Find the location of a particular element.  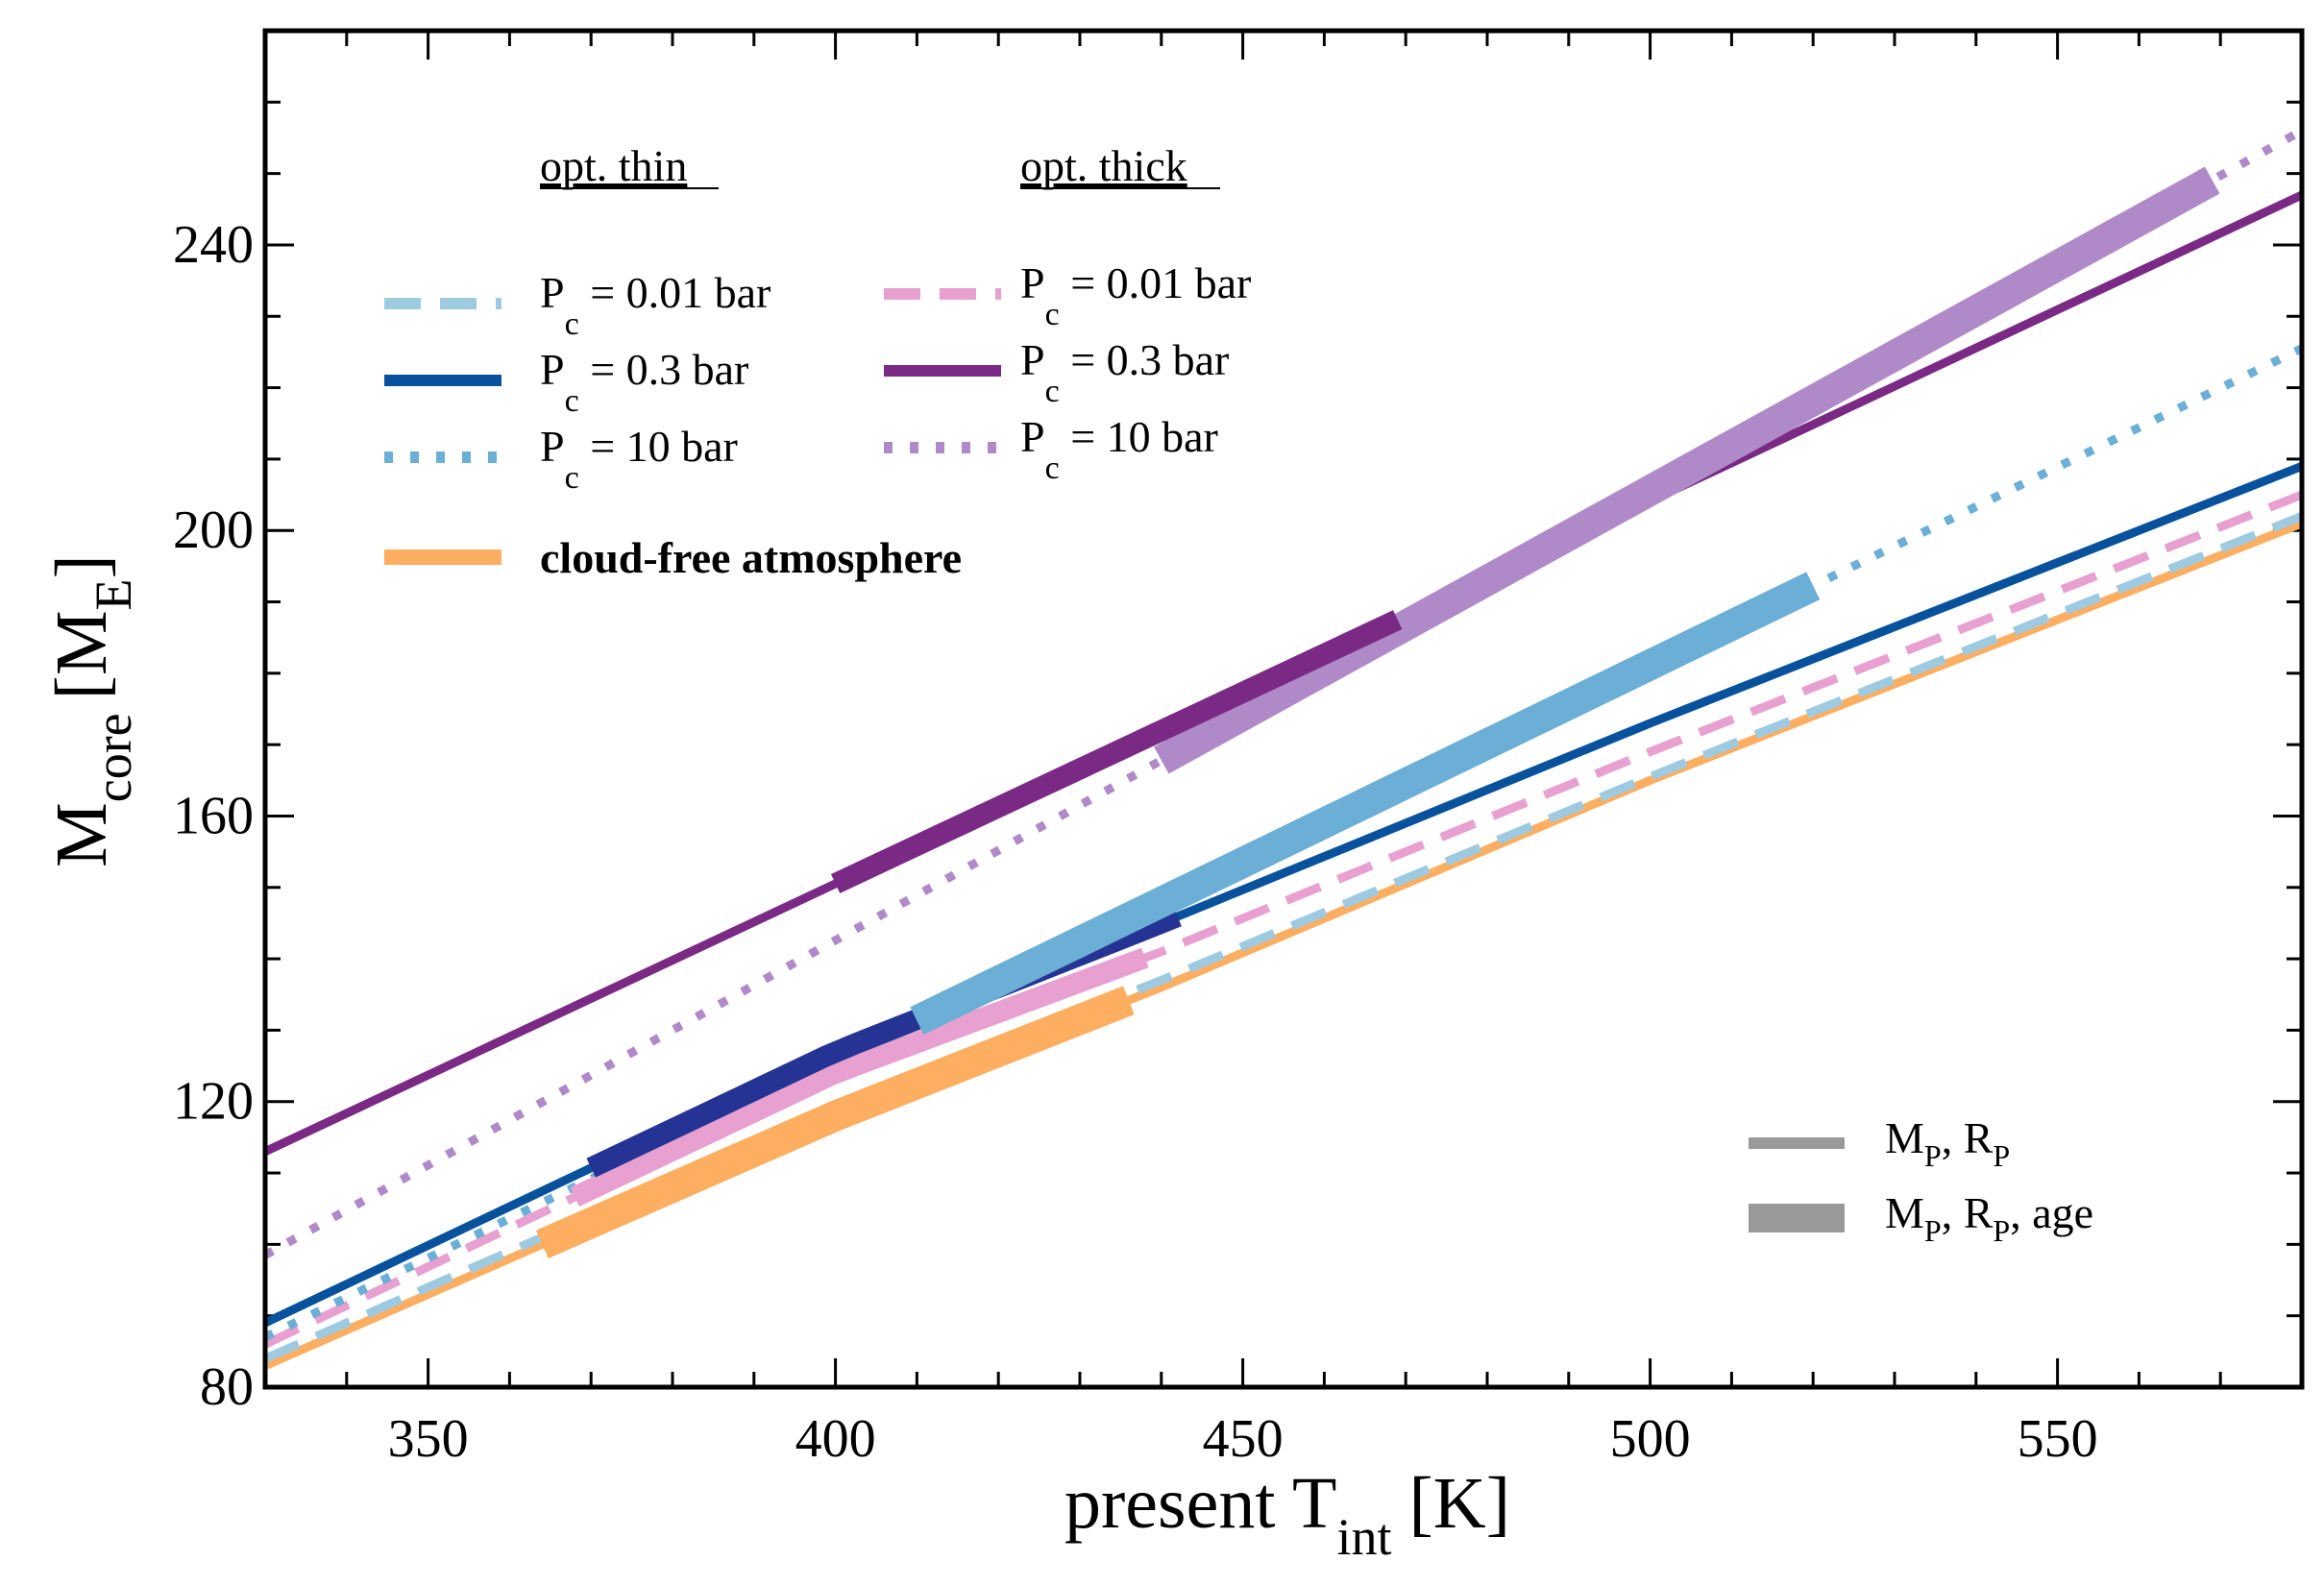

y-tick-label: 80 is located at coordinates (227, 1387).